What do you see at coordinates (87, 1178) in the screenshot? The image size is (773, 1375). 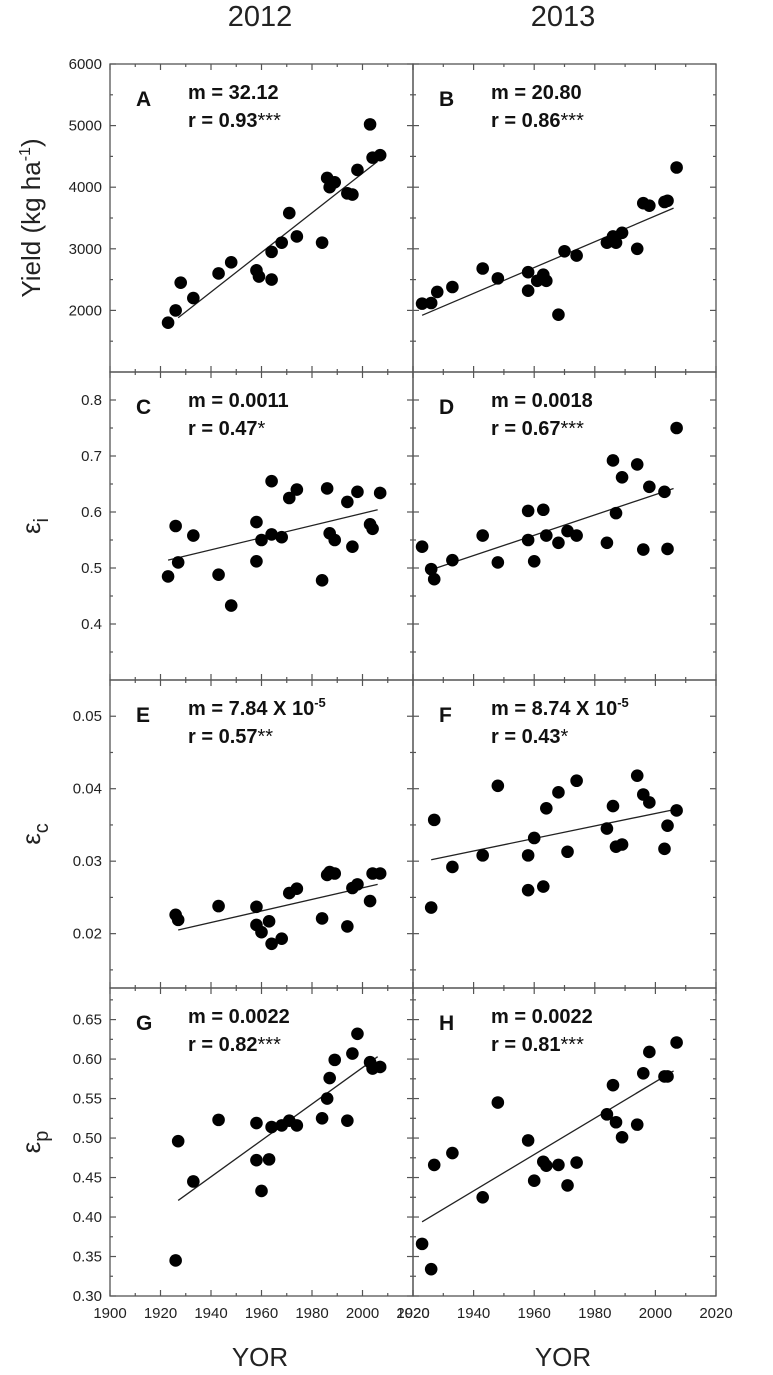 I see `y-tick-label-g: 0.45` at bounding box center [87, 1178].